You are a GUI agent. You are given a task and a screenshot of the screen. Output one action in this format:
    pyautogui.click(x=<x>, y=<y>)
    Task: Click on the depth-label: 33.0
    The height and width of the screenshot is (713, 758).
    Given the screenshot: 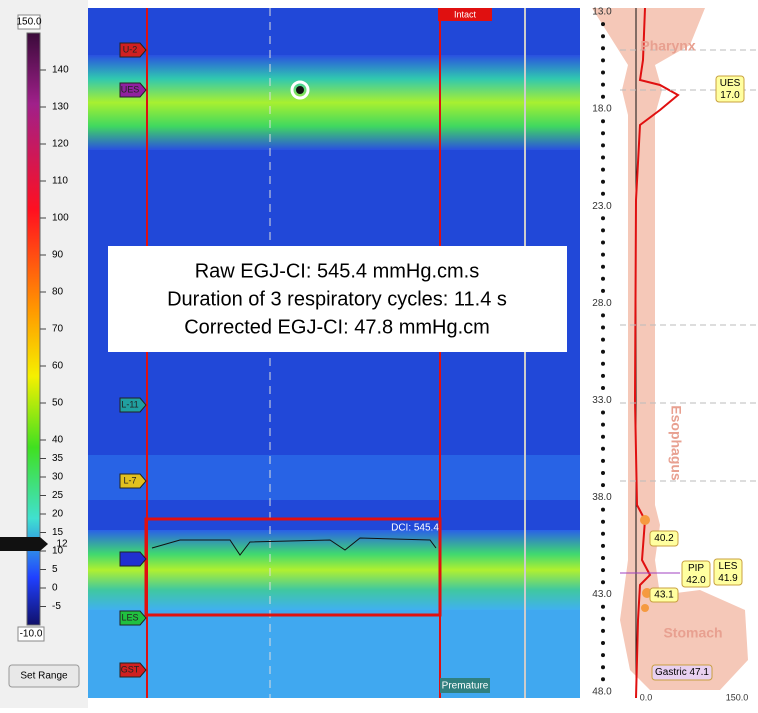 What is the action you would take?
    pyautogui.click(x=602, y=400)
    